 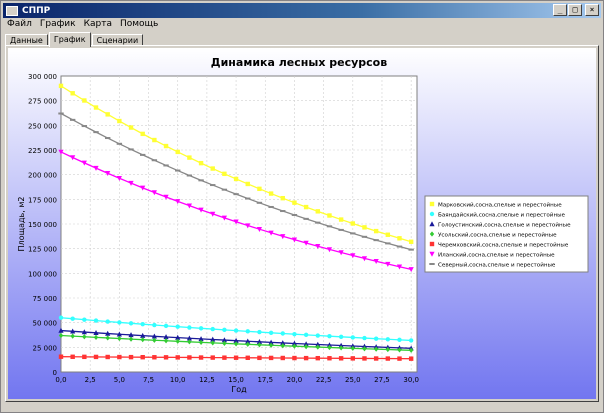 I want to click on legend-item: Голоустинский,сосна,спелые и перестойные, so click(x=504, y=225).